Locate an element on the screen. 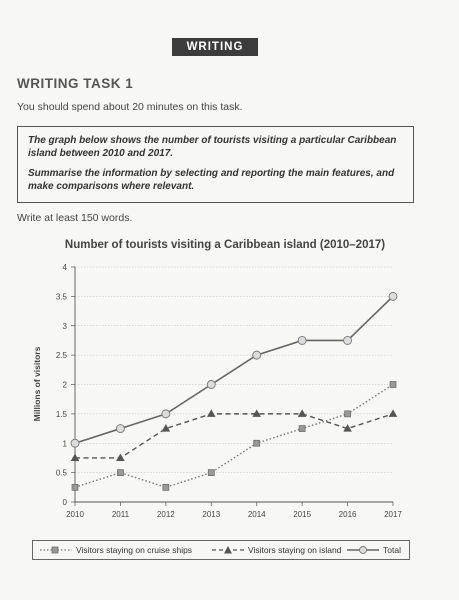 The height and width of the screenshot is (600, 459). legend-swatch-total is located at coordinates (363, 550).